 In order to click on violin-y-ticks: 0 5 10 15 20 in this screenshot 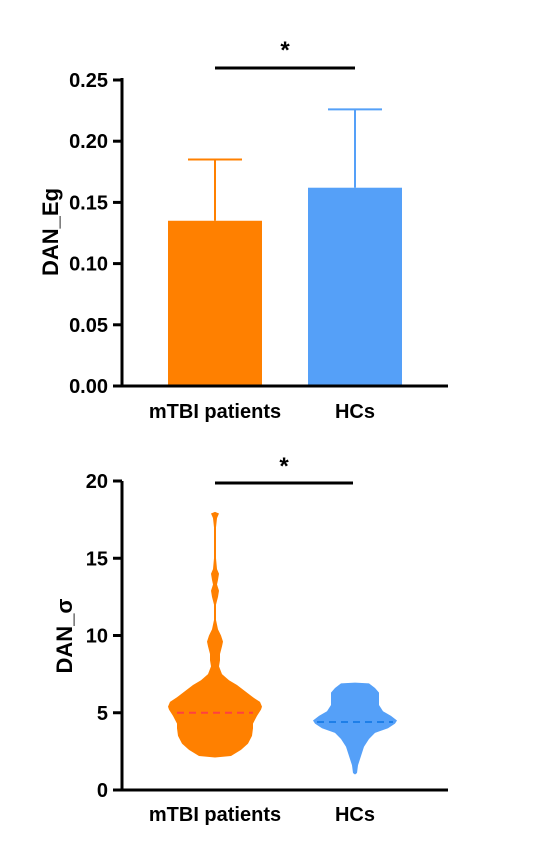, I will do `click(104, 636)`.